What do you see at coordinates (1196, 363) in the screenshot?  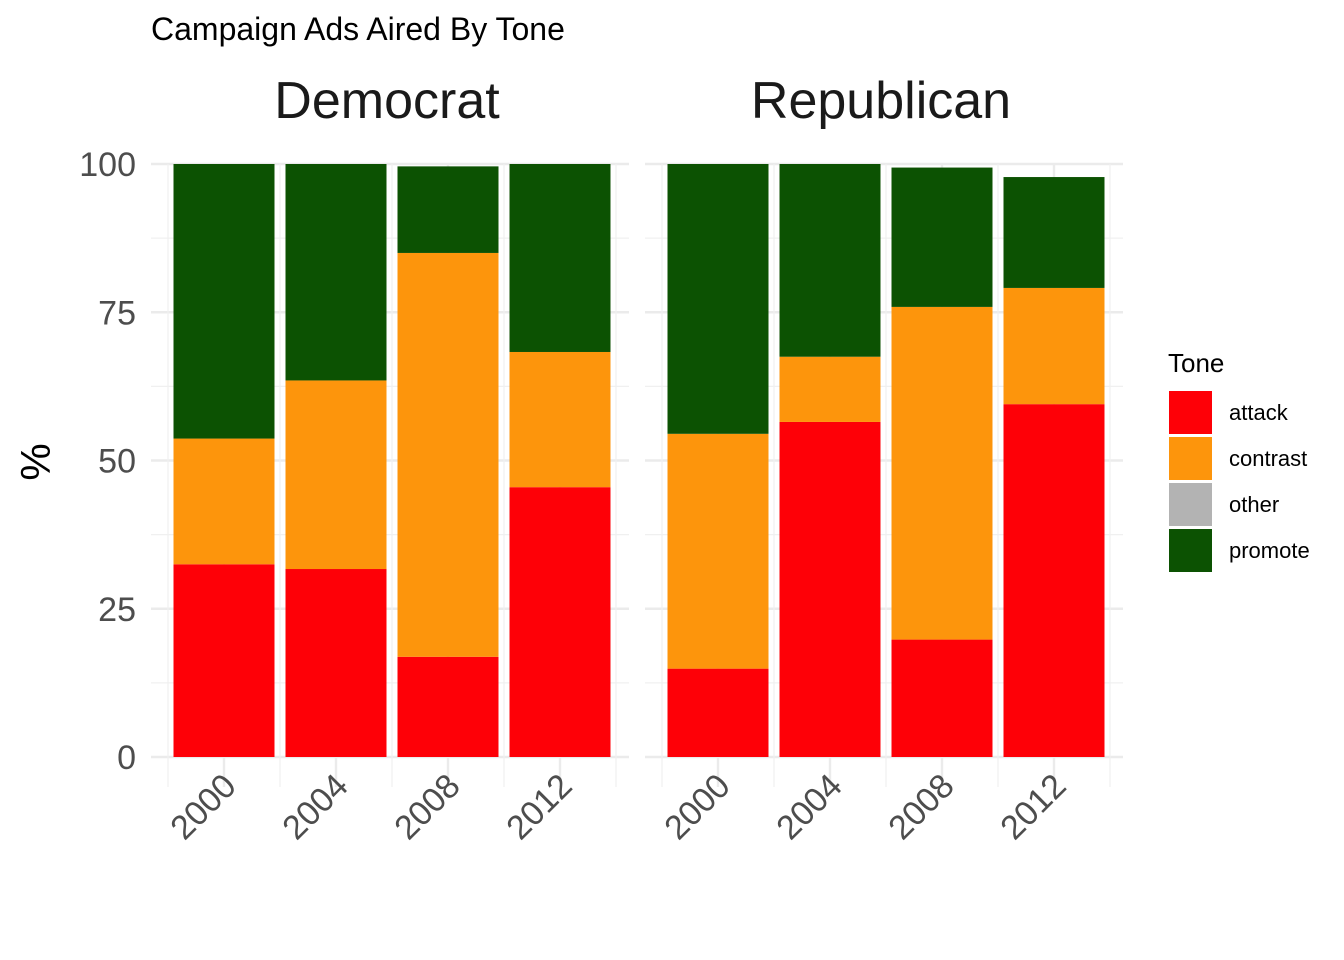 I see `legend-title: Tone` at bounding box center [1196, 363].